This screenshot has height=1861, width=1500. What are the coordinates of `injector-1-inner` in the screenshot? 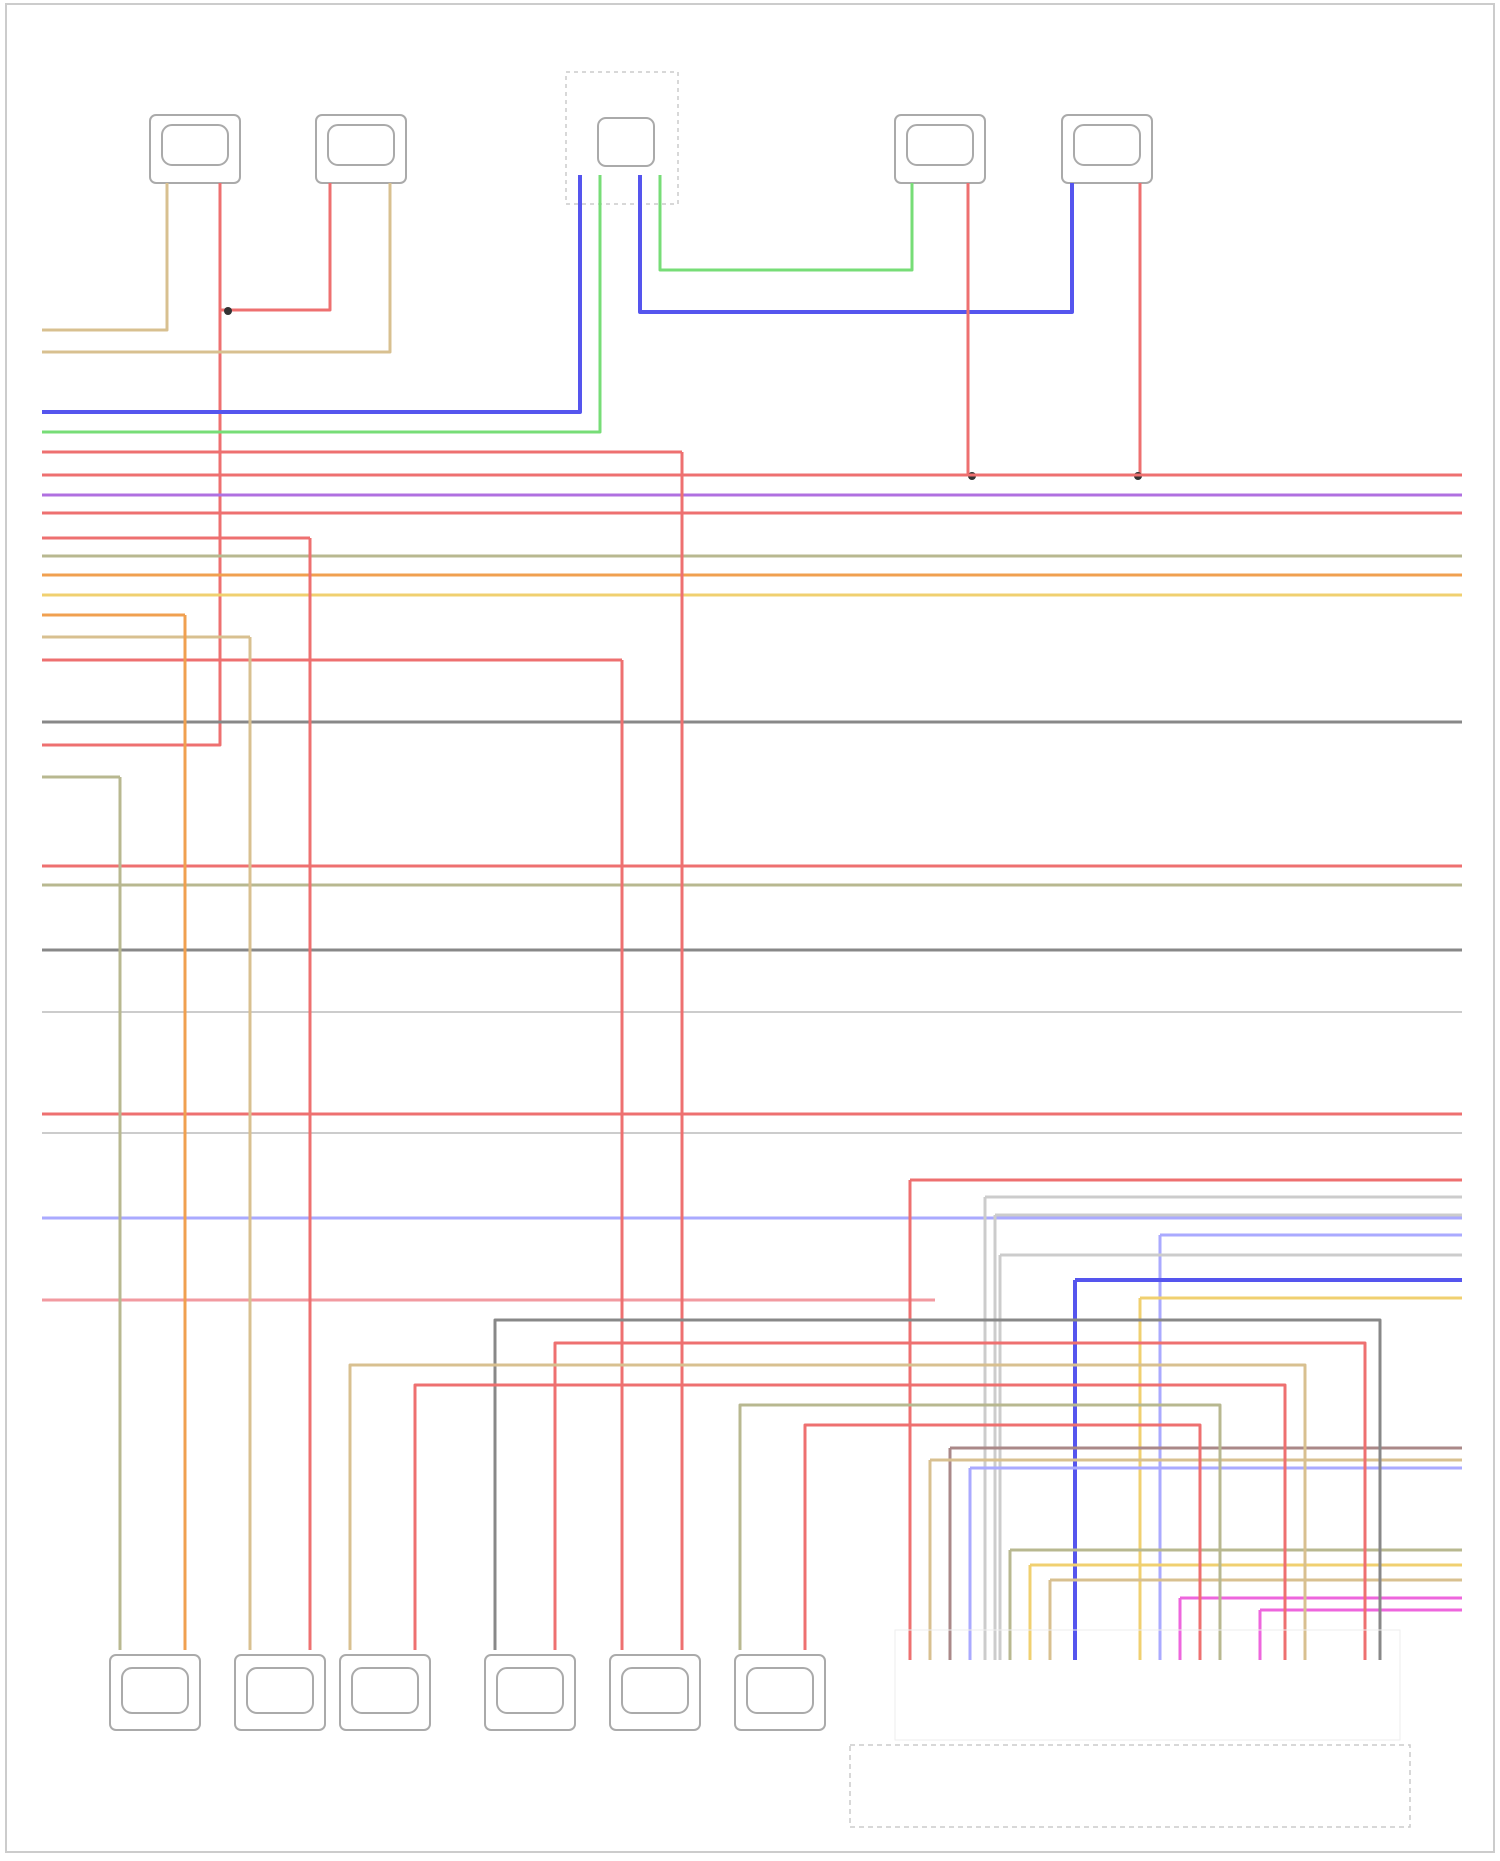 It's located at (155, 1690).